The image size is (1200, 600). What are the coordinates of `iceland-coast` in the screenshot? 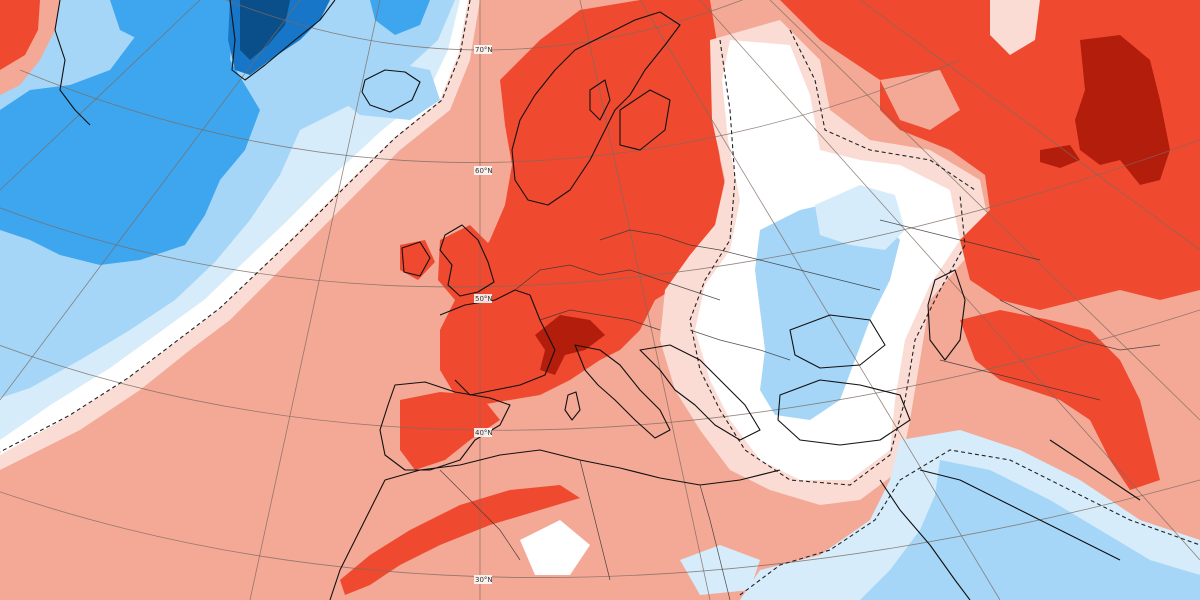 It's located at (391, 91).